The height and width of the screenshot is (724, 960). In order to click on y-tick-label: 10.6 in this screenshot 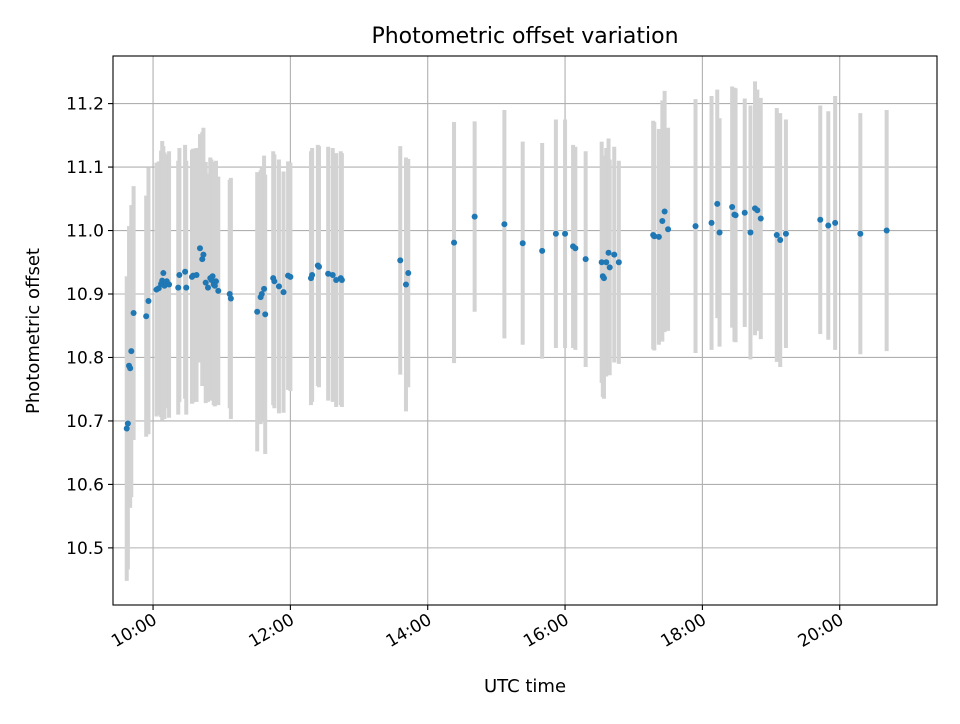, I will do `click(85, 485)`.